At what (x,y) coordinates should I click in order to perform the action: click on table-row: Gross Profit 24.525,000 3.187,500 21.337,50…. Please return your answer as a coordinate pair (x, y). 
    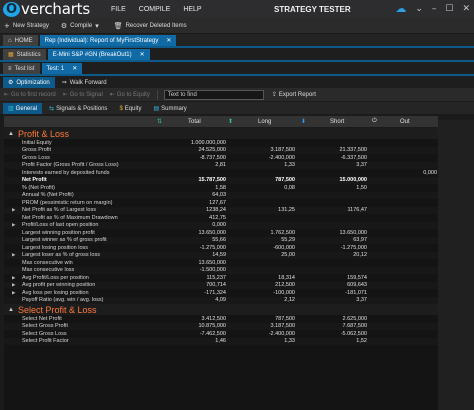
    Looking at the image, I should click on (221, 150).